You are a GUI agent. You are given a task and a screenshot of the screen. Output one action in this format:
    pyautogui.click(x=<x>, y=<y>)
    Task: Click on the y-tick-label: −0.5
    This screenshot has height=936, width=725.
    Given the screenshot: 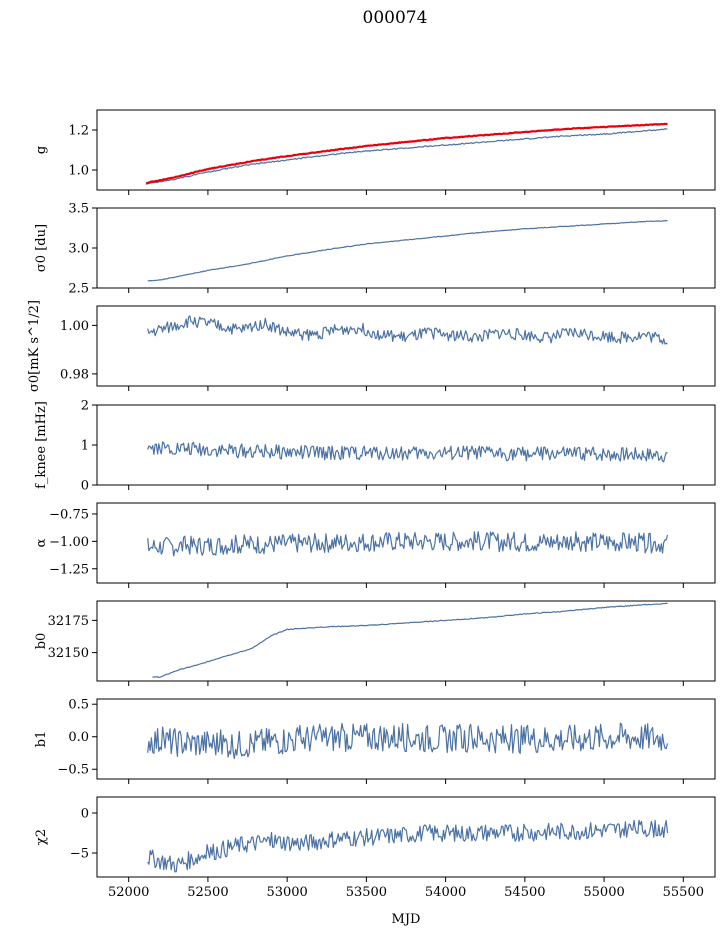 What is the action you would take?
    pyautogui.click(x=73, y=770)
    